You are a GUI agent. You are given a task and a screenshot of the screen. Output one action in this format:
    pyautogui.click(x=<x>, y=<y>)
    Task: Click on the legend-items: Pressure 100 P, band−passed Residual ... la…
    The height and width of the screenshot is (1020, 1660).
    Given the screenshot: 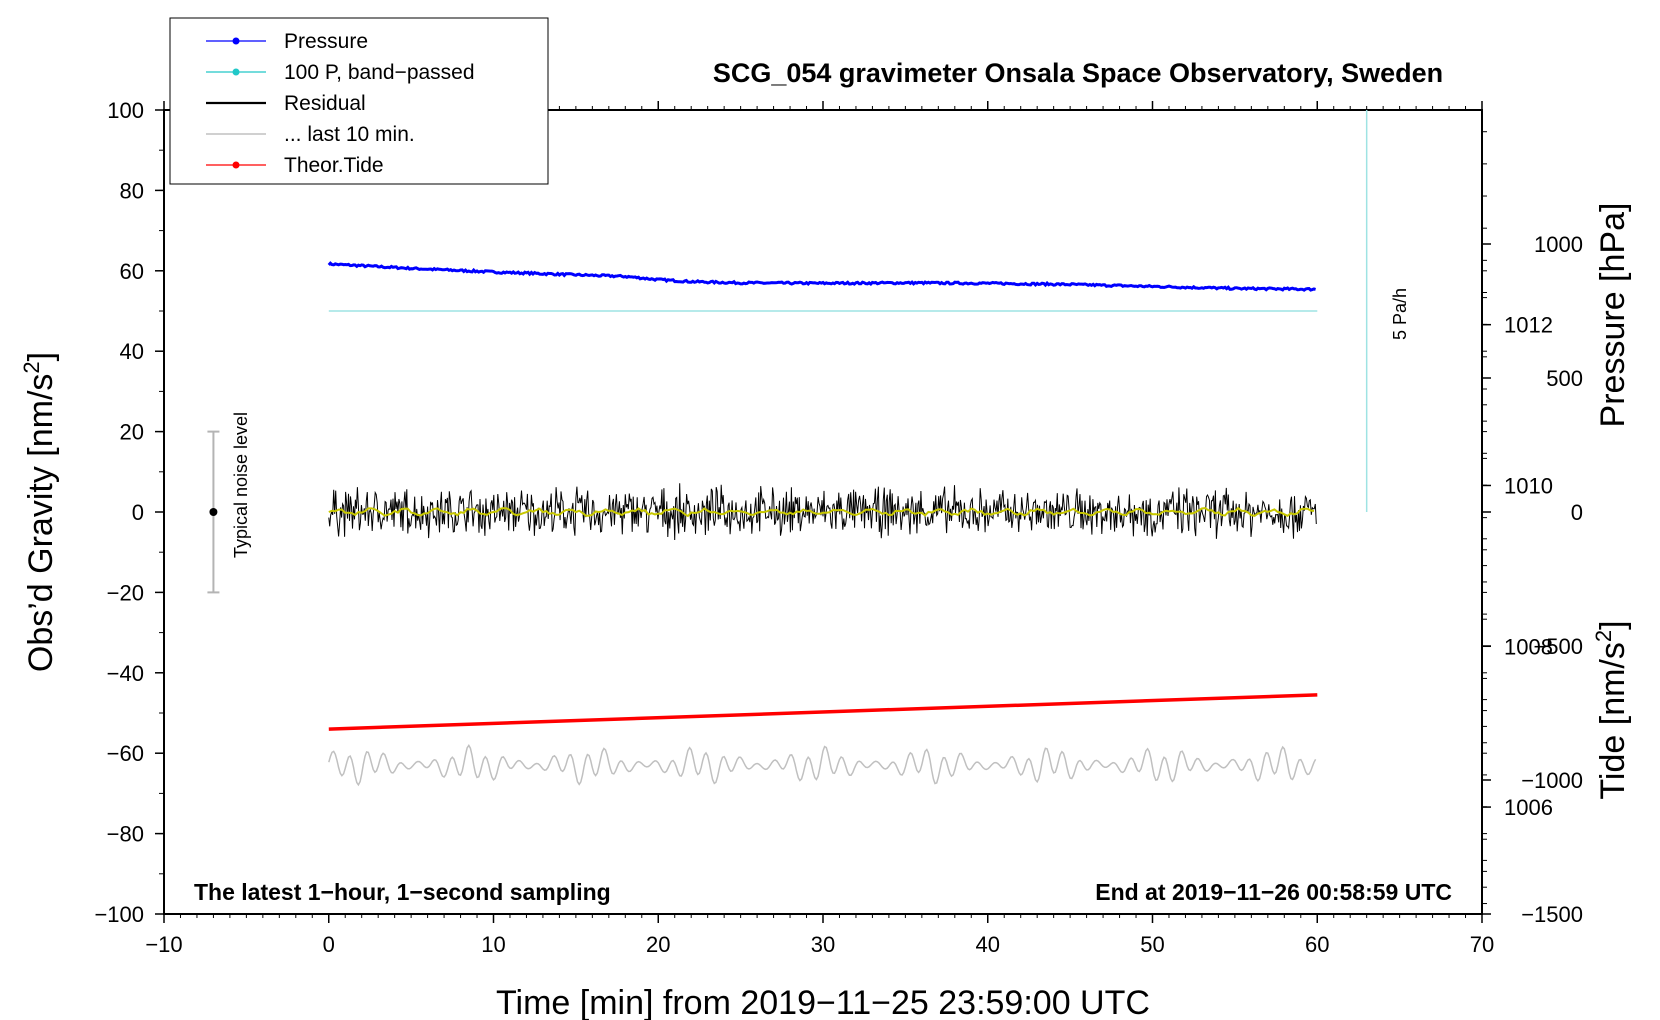 What is the action you would take?
    pyautogui.click(x=340, y=103)
    